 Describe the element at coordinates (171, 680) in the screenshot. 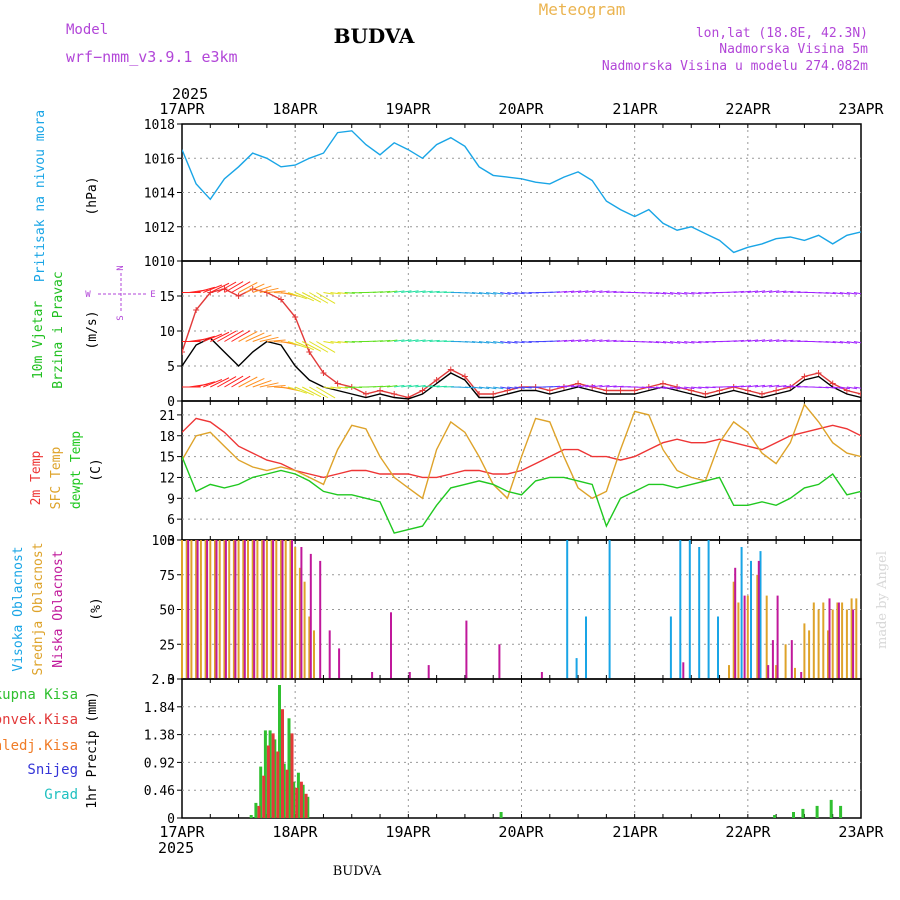

I see `y-tick-label: 0` at that location.